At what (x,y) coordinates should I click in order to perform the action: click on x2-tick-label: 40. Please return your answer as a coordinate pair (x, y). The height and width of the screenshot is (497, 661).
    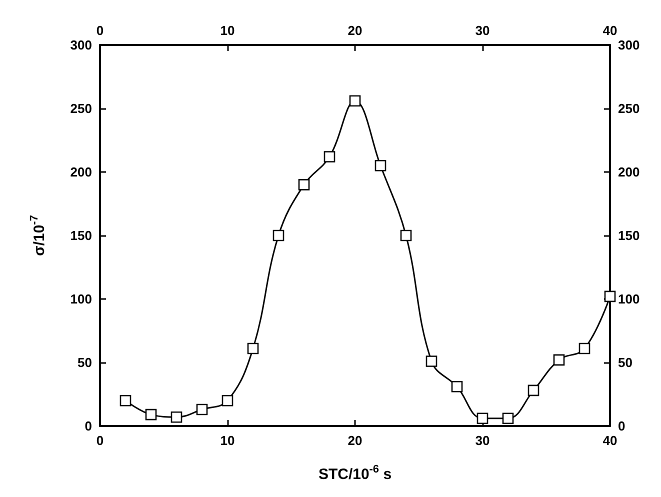
    Looking at the image, I should click on (610, 30).